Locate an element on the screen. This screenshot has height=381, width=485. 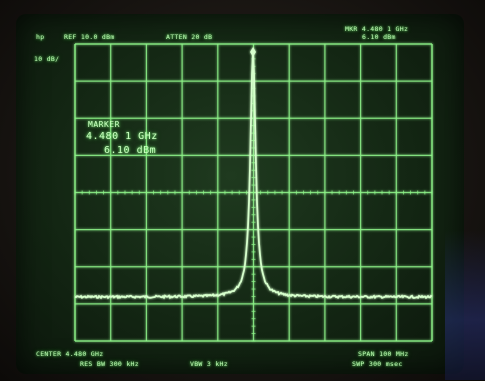
screen-reflection is located at coordinates (465, 305).